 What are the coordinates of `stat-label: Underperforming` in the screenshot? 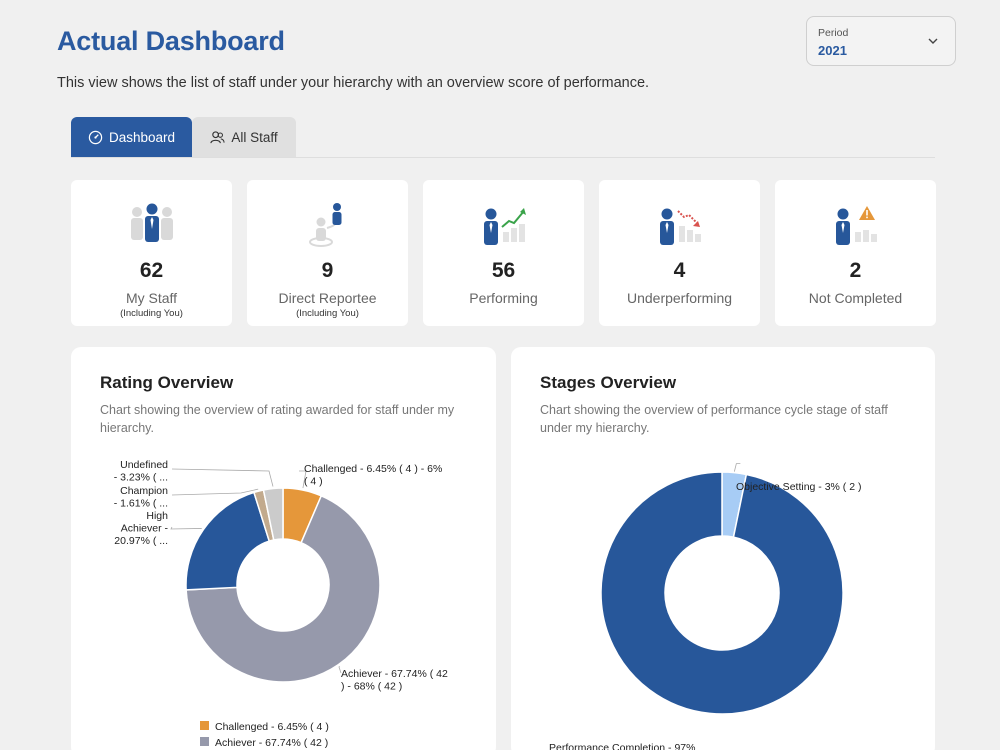 It's located at (679, 298).